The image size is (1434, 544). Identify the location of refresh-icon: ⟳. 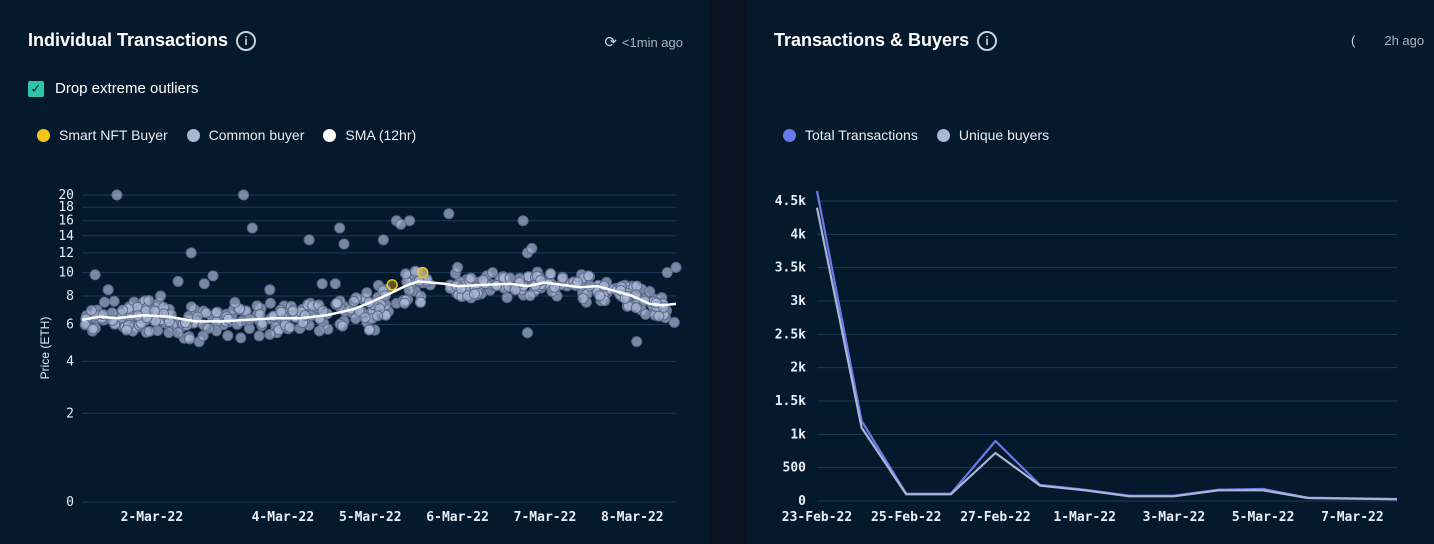
(610, 42).